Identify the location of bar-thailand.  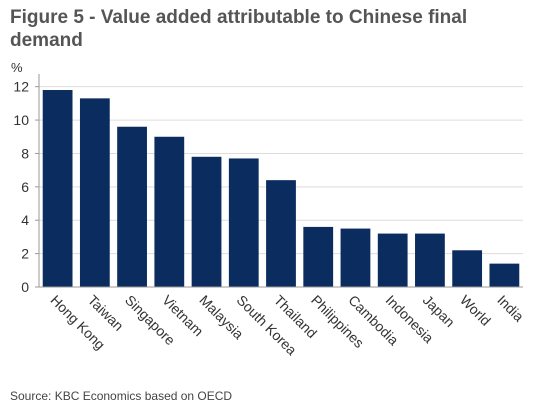
(281, 233).